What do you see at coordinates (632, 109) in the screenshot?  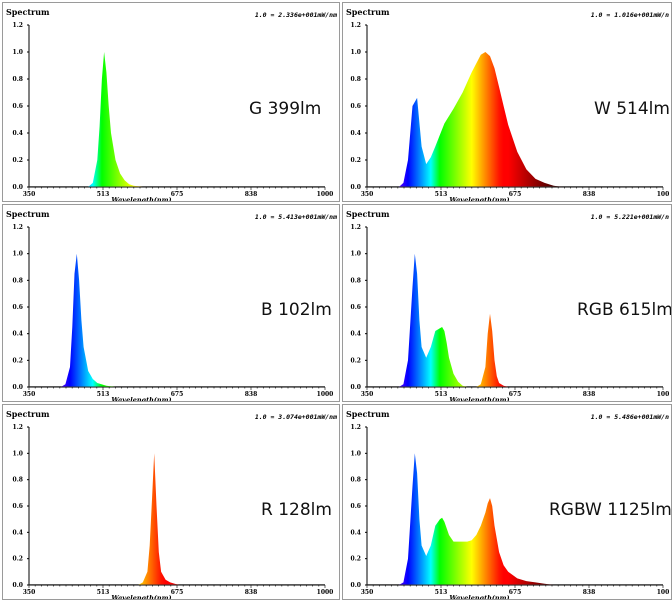 I see `luminous-flux-label: W 514lm` at bounding box center [632, 109].